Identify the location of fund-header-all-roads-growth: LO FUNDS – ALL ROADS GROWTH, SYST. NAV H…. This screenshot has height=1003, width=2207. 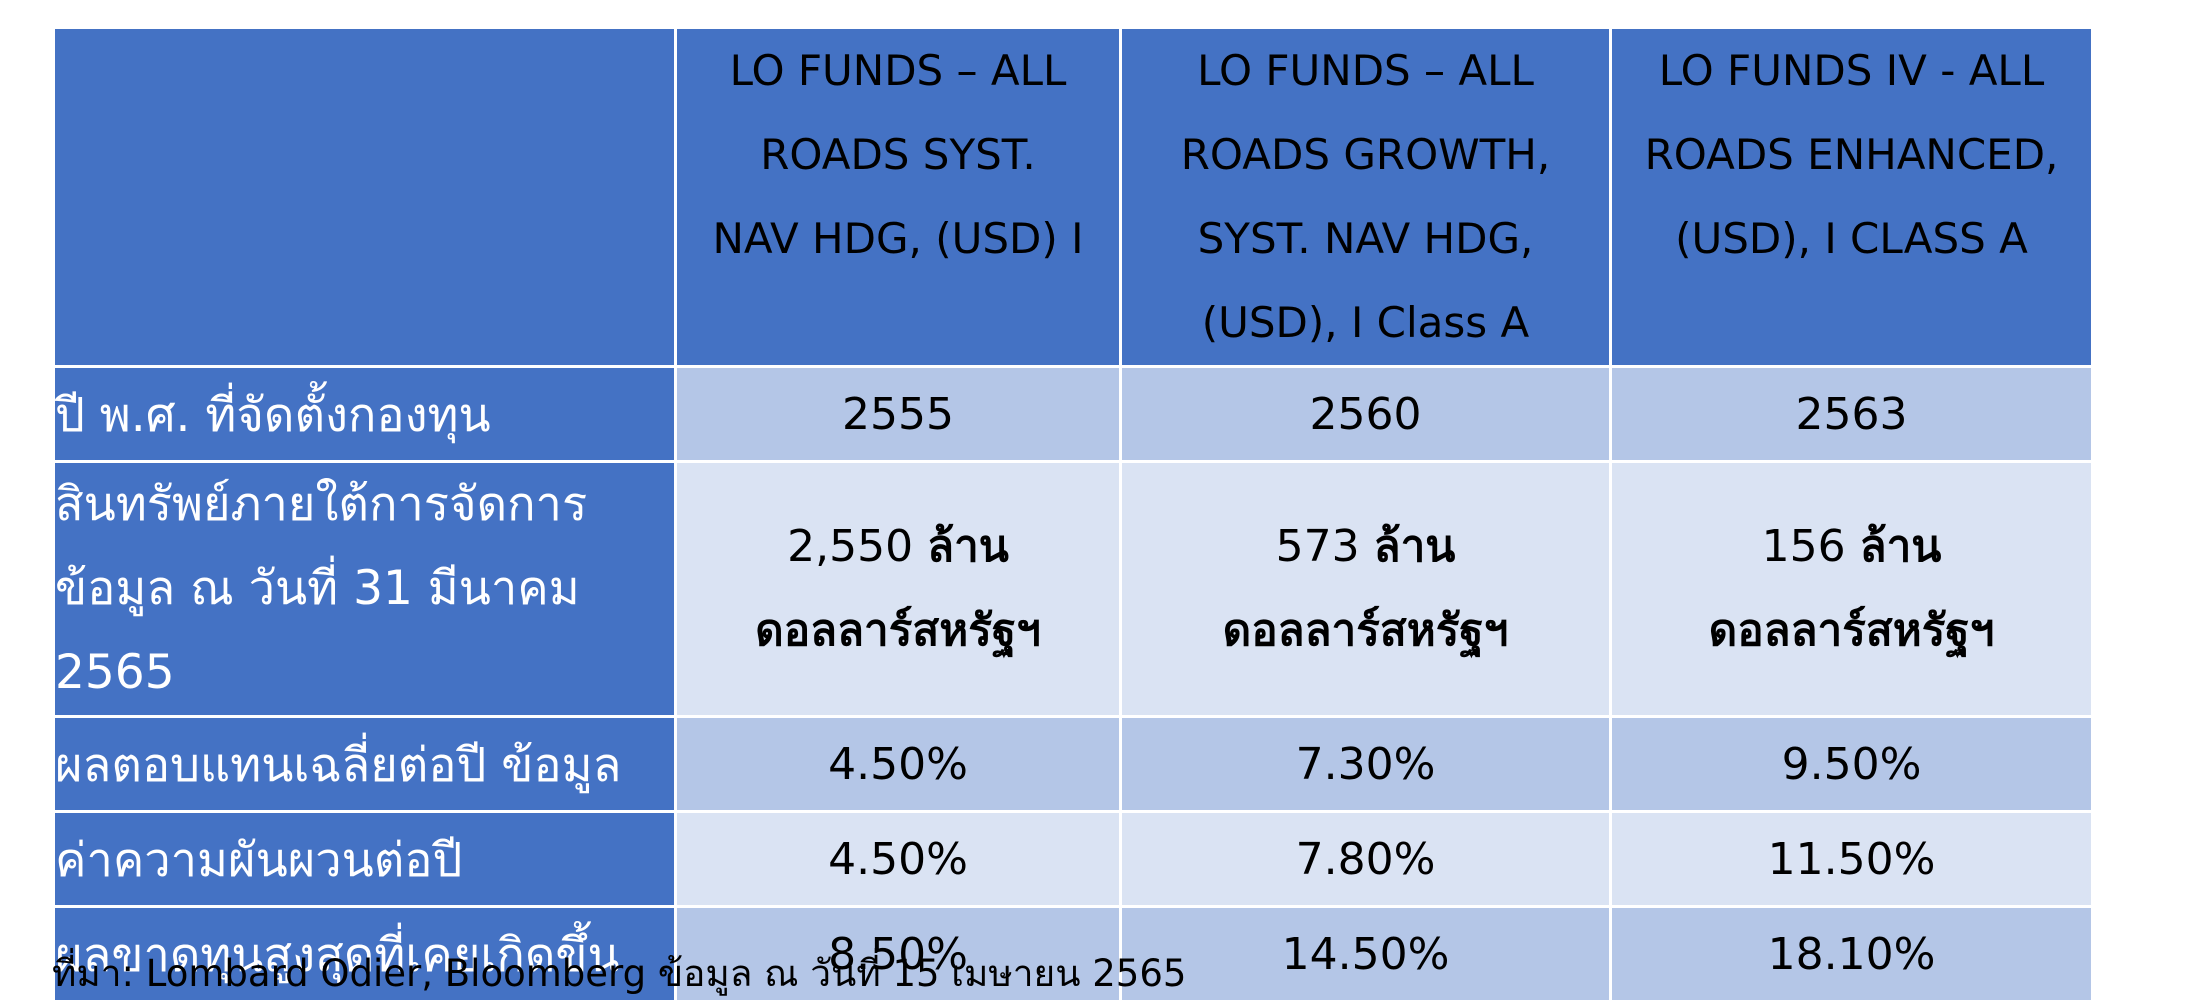
(1365, 197).